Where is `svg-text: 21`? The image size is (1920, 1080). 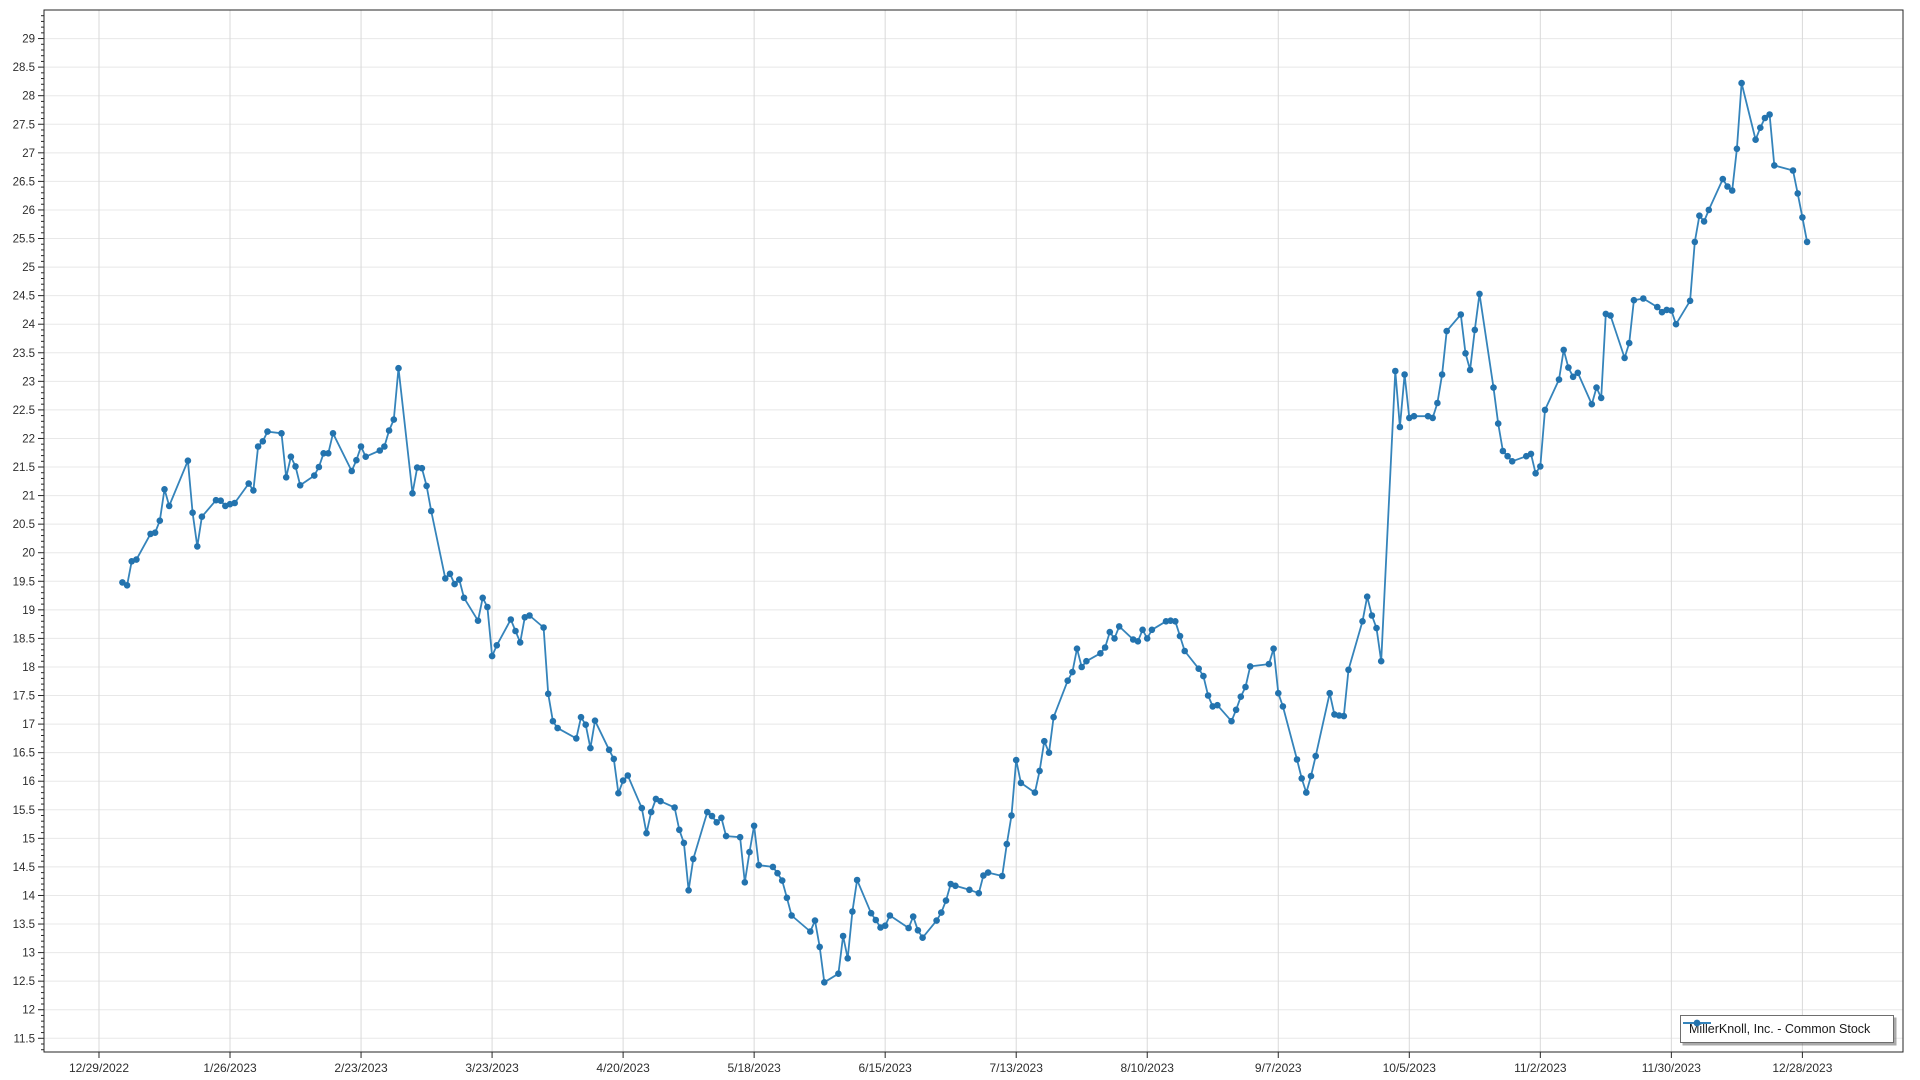
svg-text: 21 is located at coordinates (28, 497).